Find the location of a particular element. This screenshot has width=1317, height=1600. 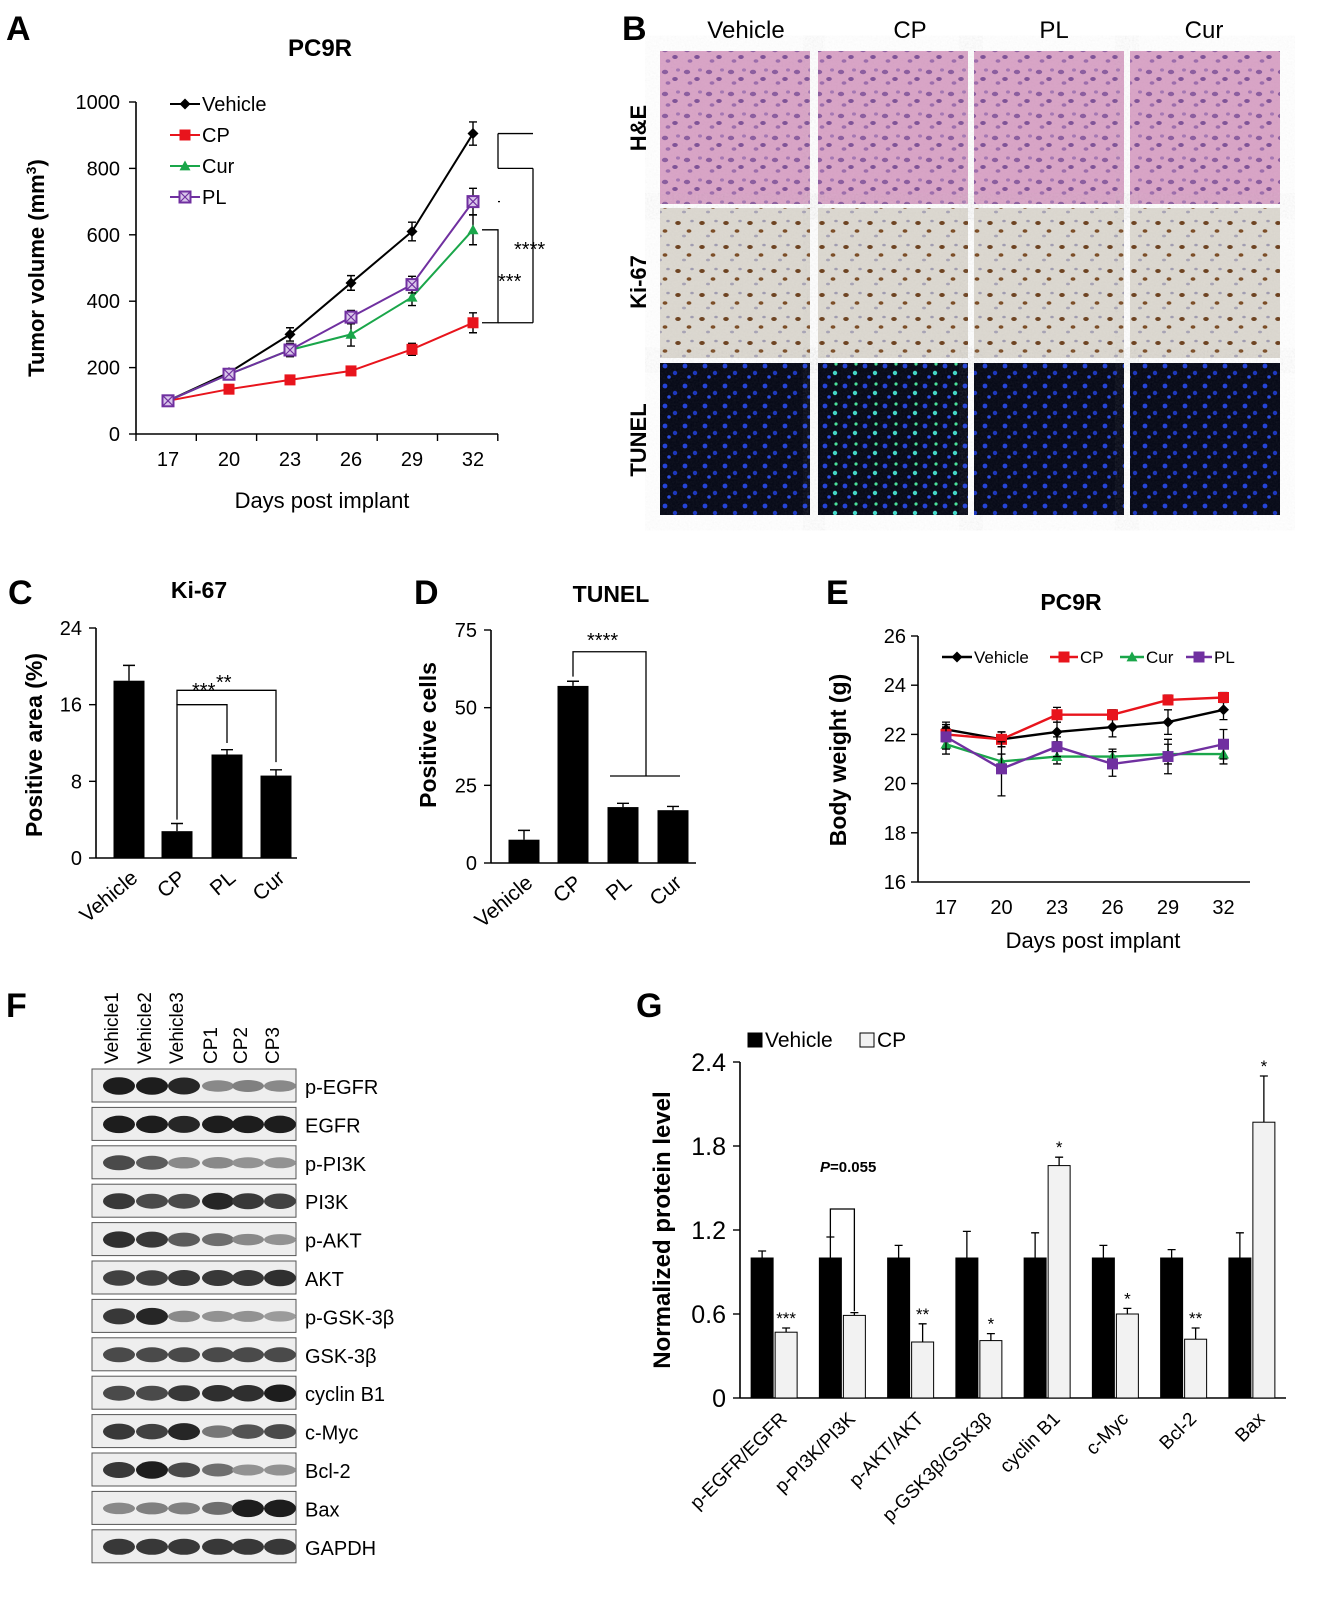

panel-e-y-tick-label: 20 is located at coordinates (895, 785).